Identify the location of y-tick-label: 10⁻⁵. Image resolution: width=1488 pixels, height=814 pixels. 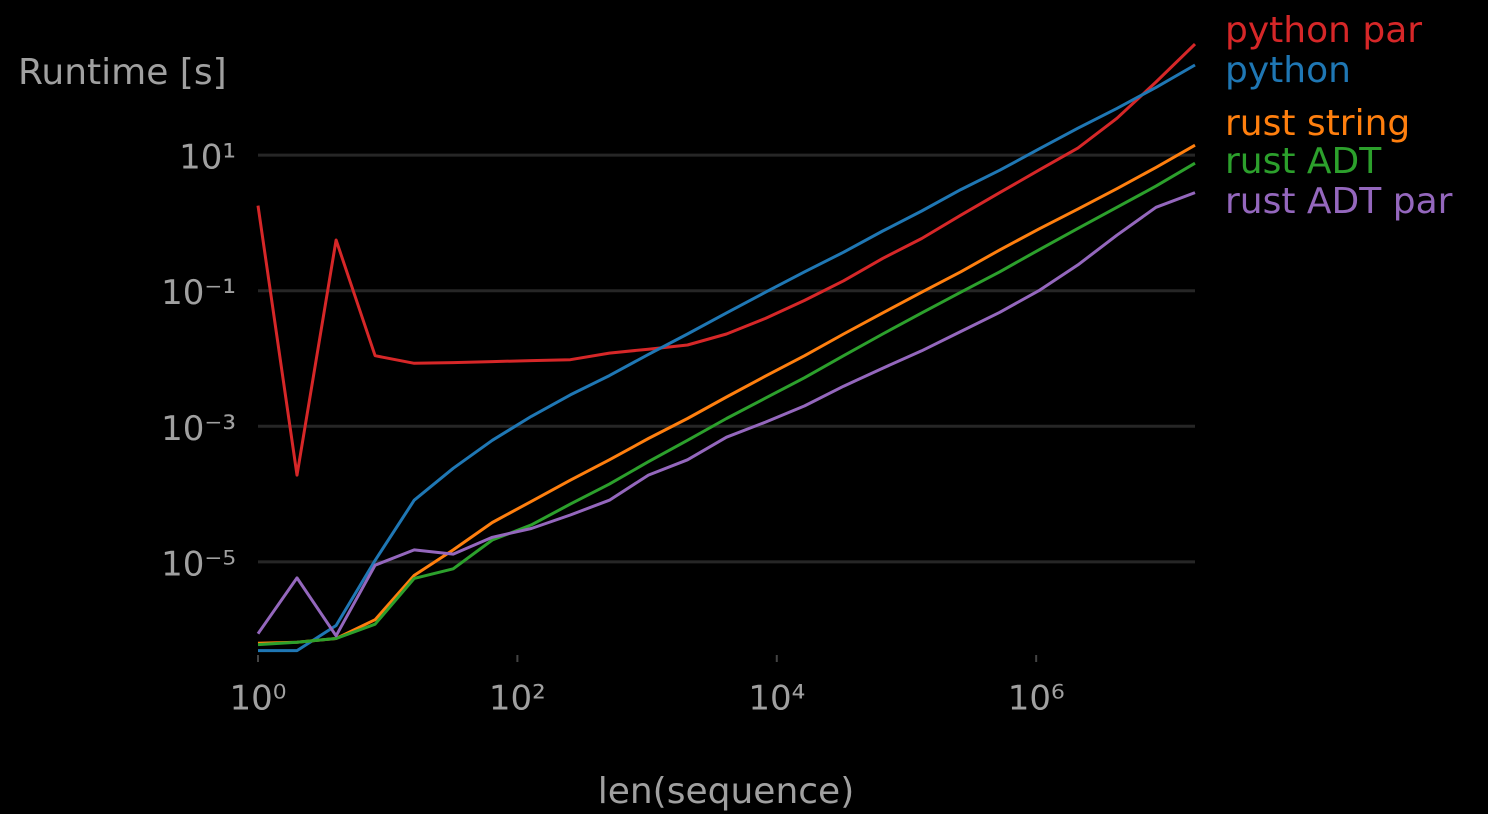
(198, 564).